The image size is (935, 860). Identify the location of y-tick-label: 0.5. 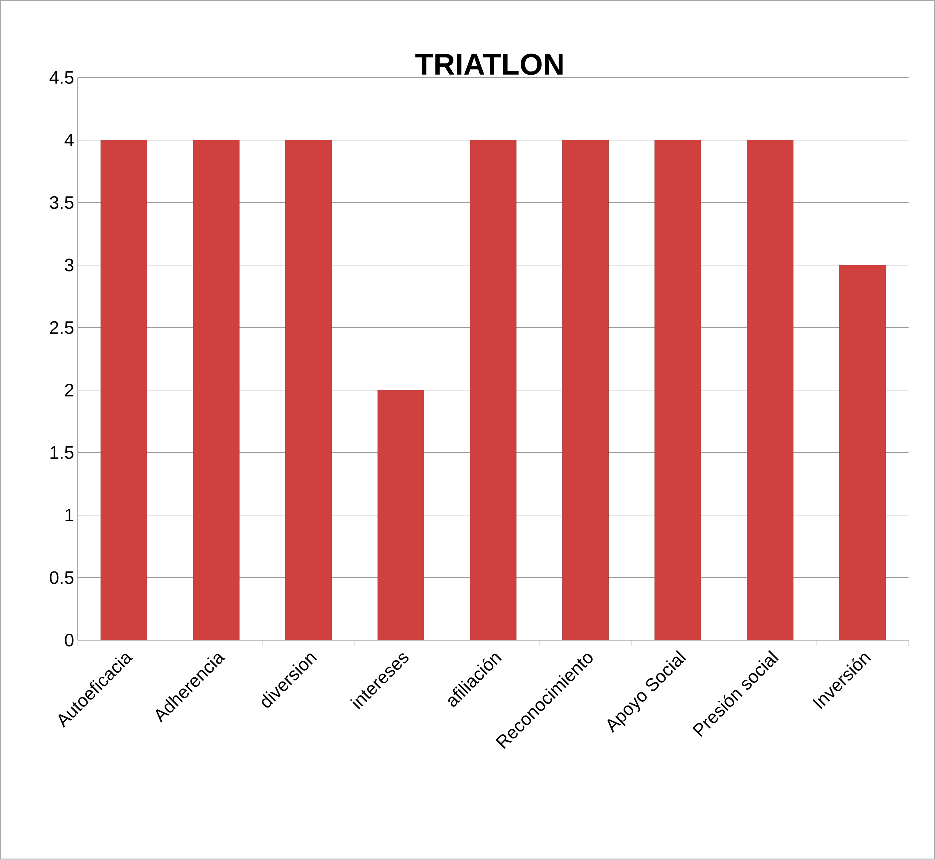
(62, 578).